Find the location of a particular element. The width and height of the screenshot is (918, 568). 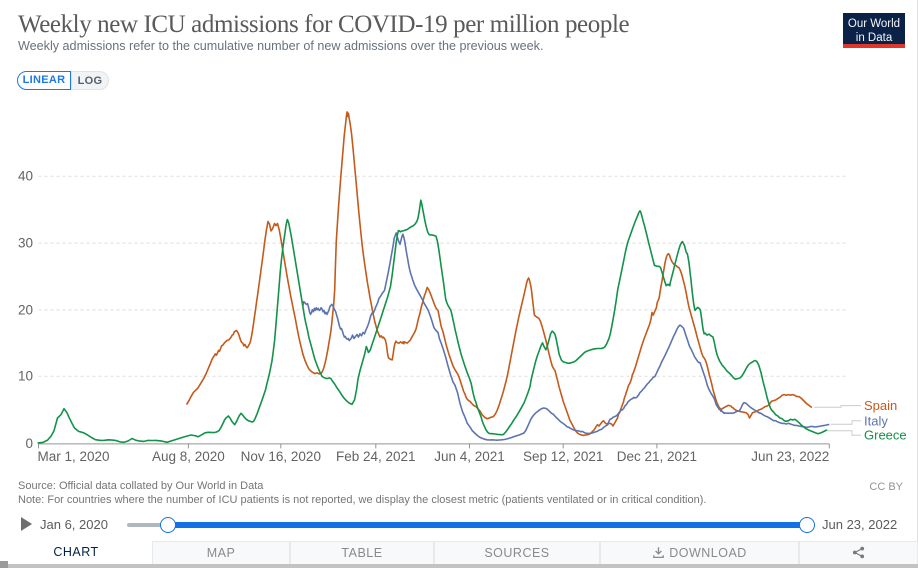

svg-text: 10 is located at coordinates (25, 376).